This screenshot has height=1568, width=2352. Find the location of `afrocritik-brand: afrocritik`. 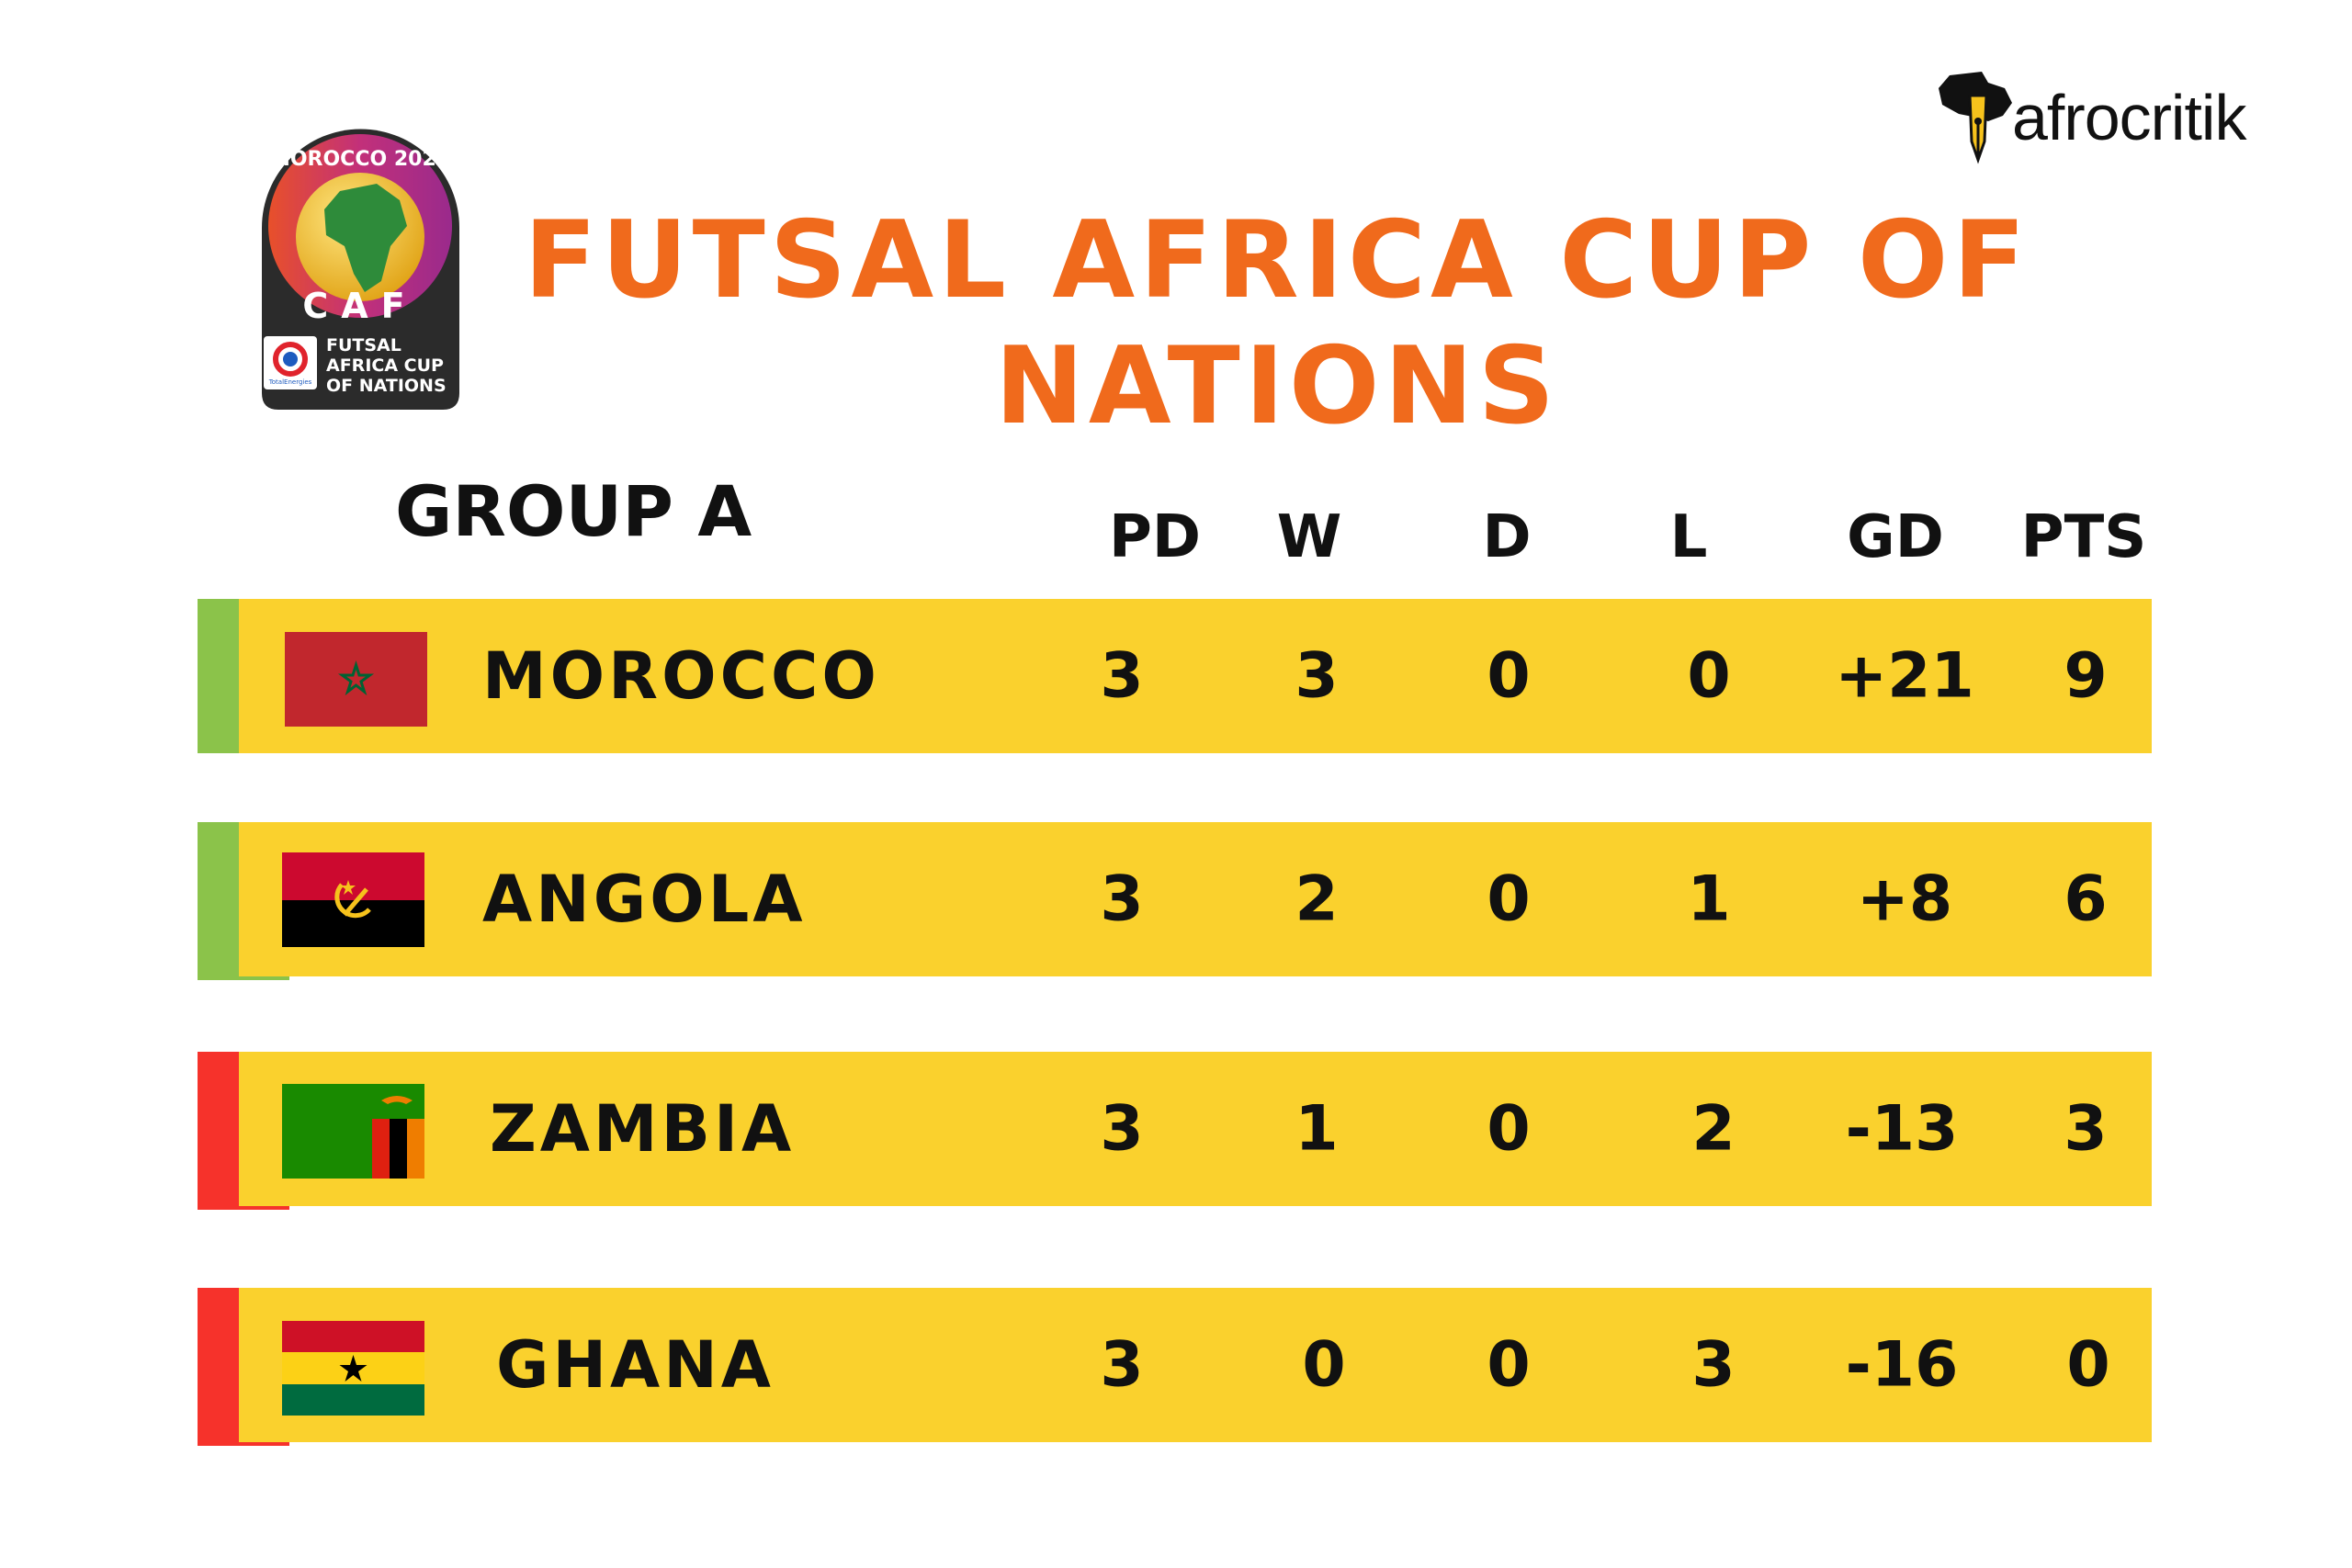

afrocritik-brand: afrocritik is located at coordinates (2124, 123).